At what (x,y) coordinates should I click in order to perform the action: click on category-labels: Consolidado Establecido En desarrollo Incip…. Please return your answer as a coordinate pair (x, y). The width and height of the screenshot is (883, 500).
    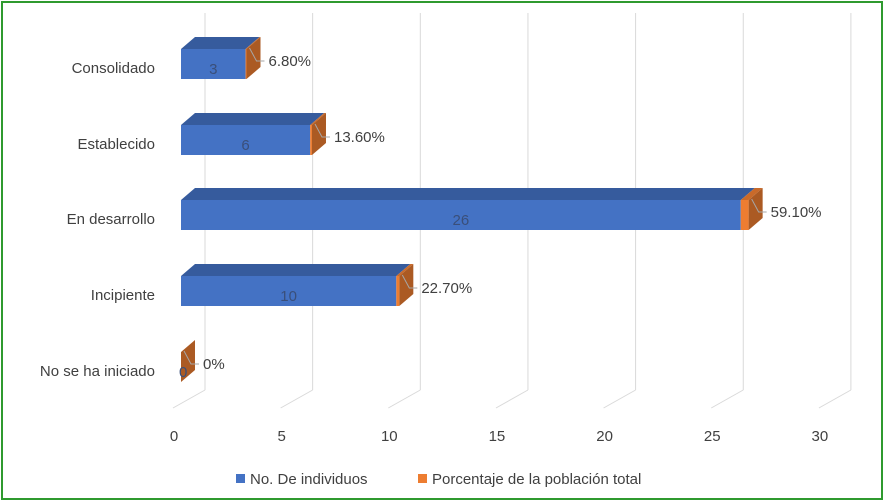
    Looking at the image, I should click on (97, 220).